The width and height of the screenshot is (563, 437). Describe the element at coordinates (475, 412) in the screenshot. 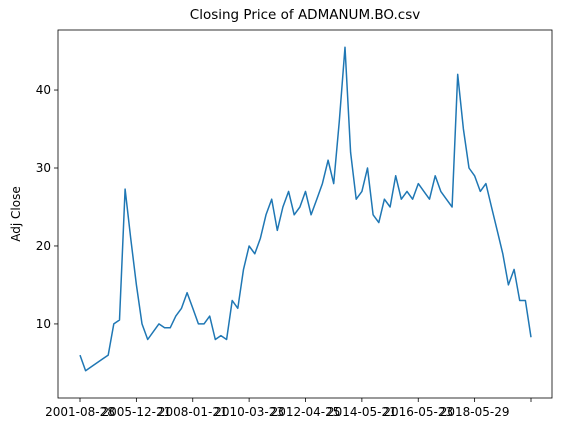

I see `x-tick-label: 2018-05-29` at that location.